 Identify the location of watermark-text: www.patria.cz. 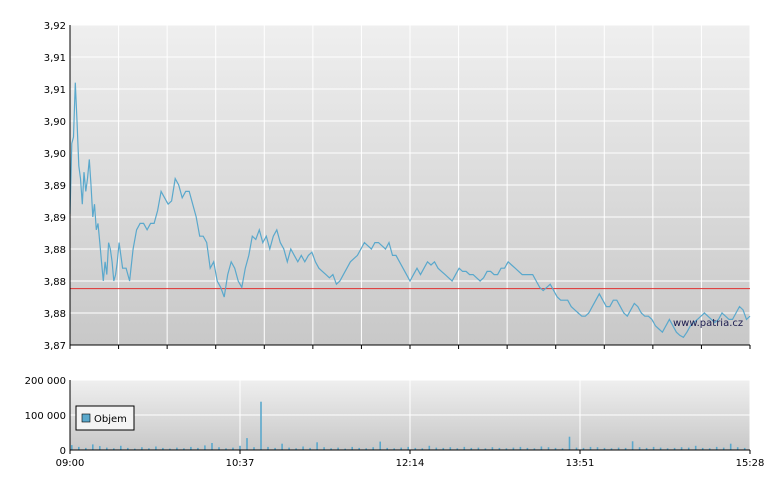
(708, 323).